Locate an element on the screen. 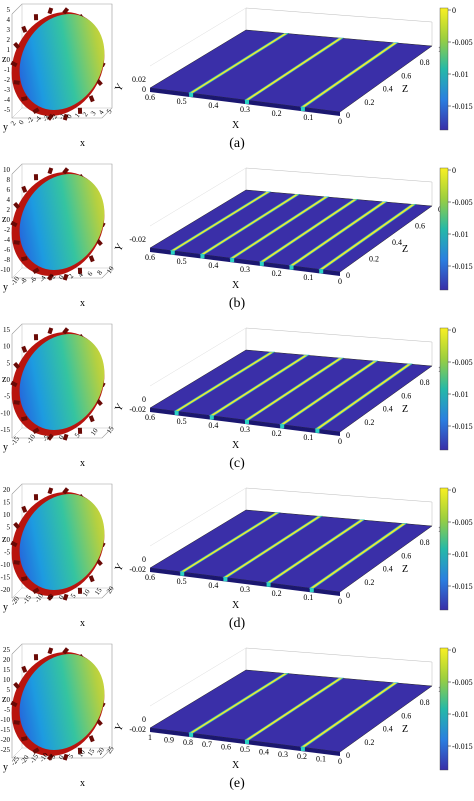  sphere-z-tick: 1 is located at coordinates (9, 50).